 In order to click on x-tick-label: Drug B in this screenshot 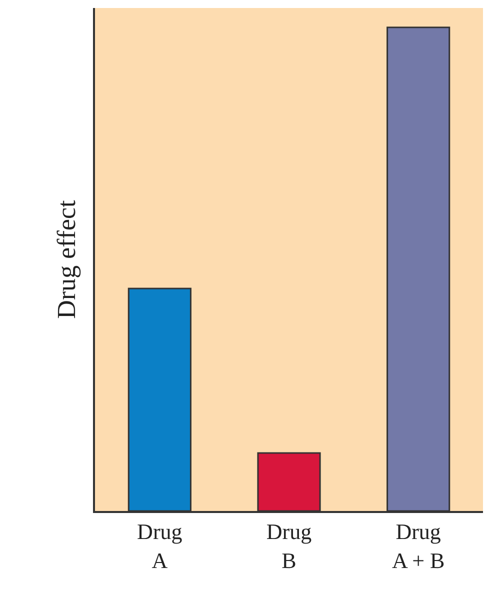, I will do `click(289, 546)`.